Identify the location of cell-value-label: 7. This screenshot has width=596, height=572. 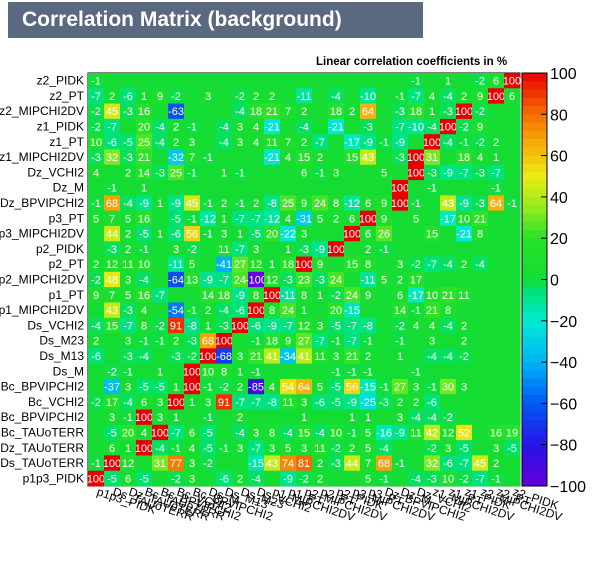
(112, 296).